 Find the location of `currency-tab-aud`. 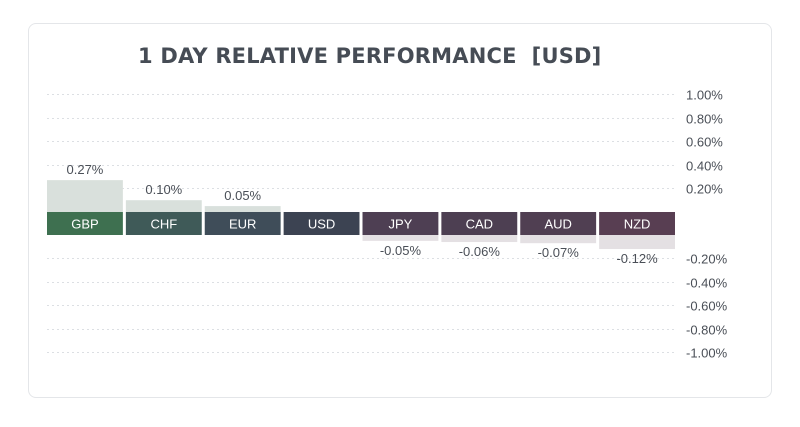

currency-tab-aud is located at coordinates (558, 223).